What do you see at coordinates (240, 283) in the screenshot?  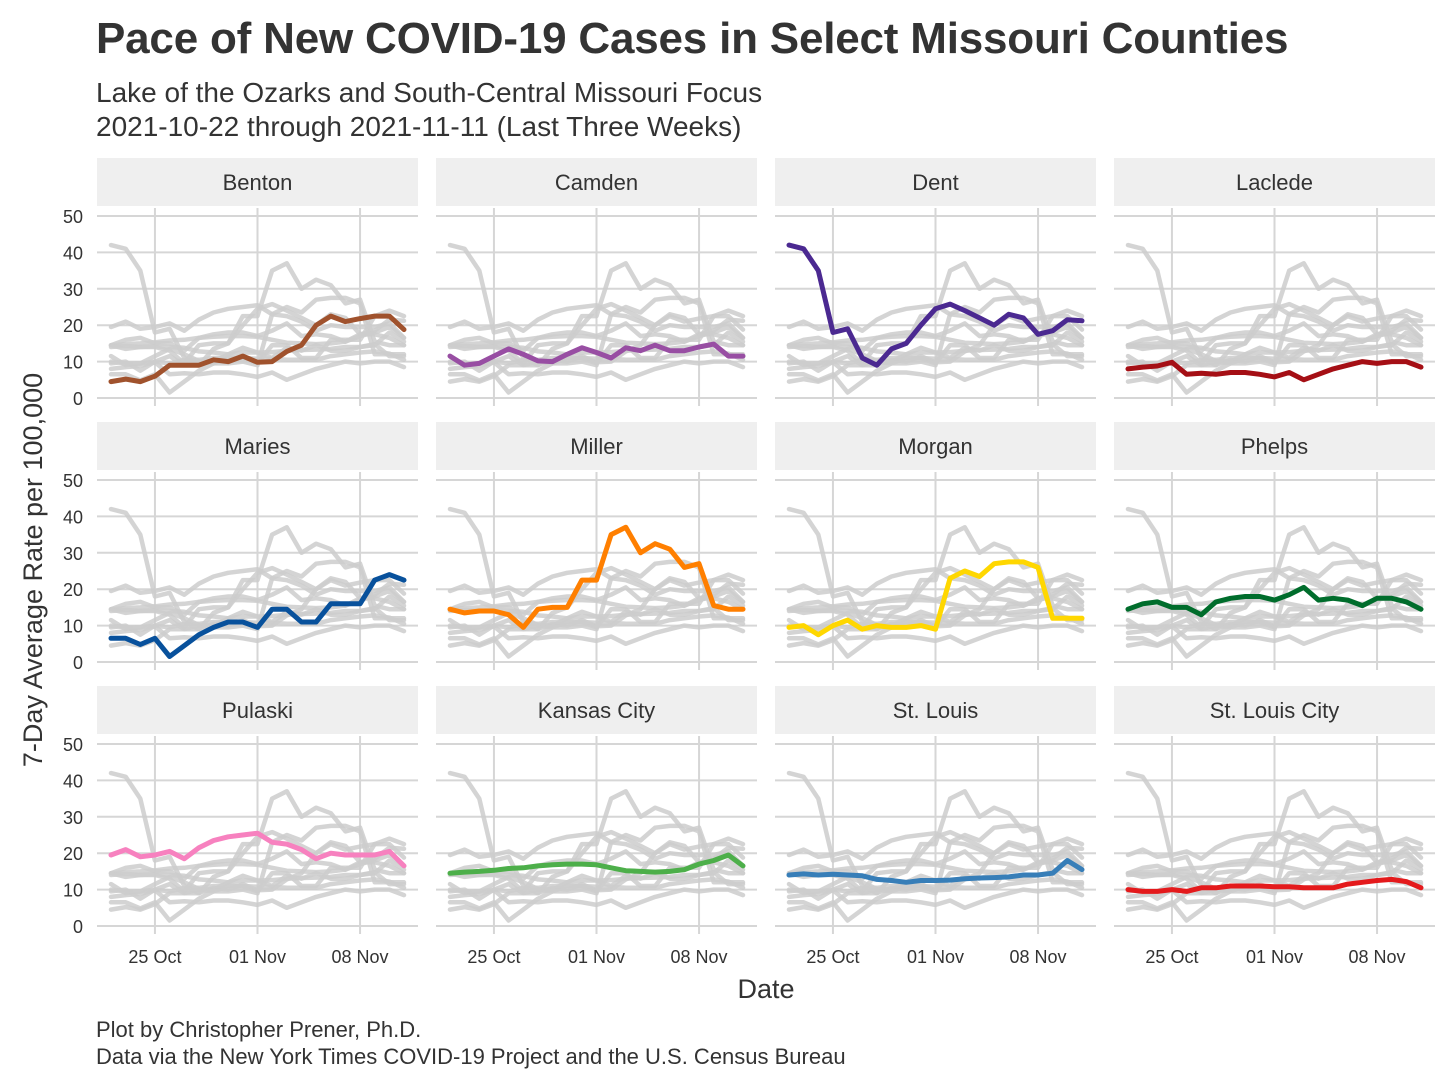 I see `facet-benton: Benton 0 10 20 30 40 50` at bounding box center [240, 283].